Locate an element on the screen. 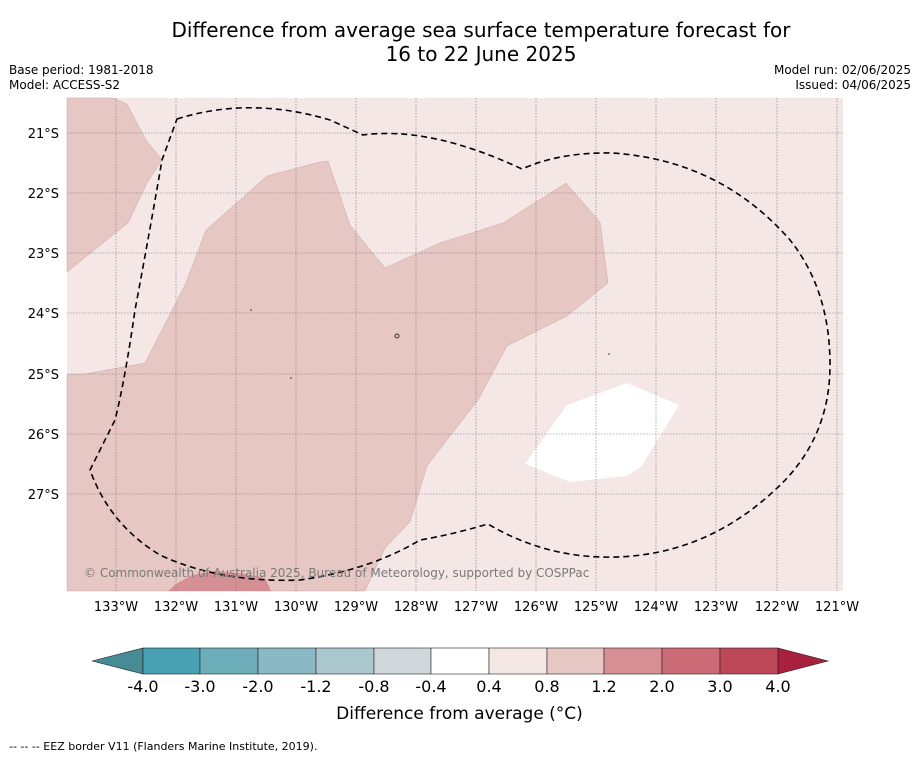  title-line-2: 16 to 22 June 2025 is located at coordinates (481, 54).